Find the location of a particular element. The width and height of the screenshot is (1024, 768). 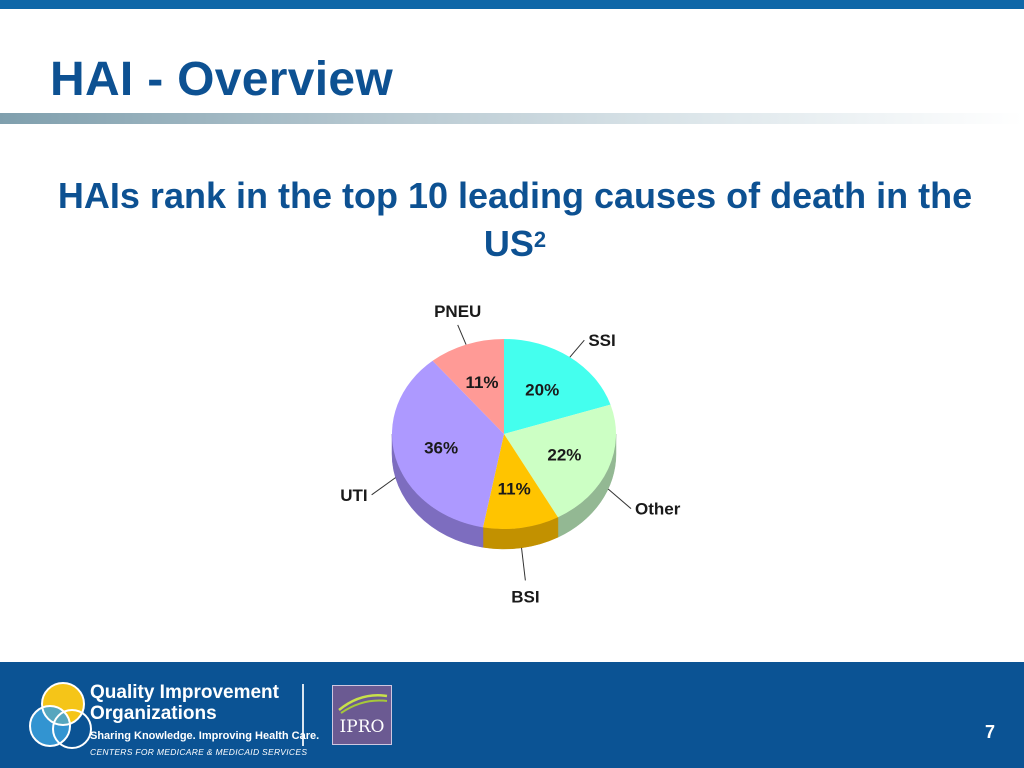

pie-value-label-ssi: 20% is located at coordinates (542, 389).